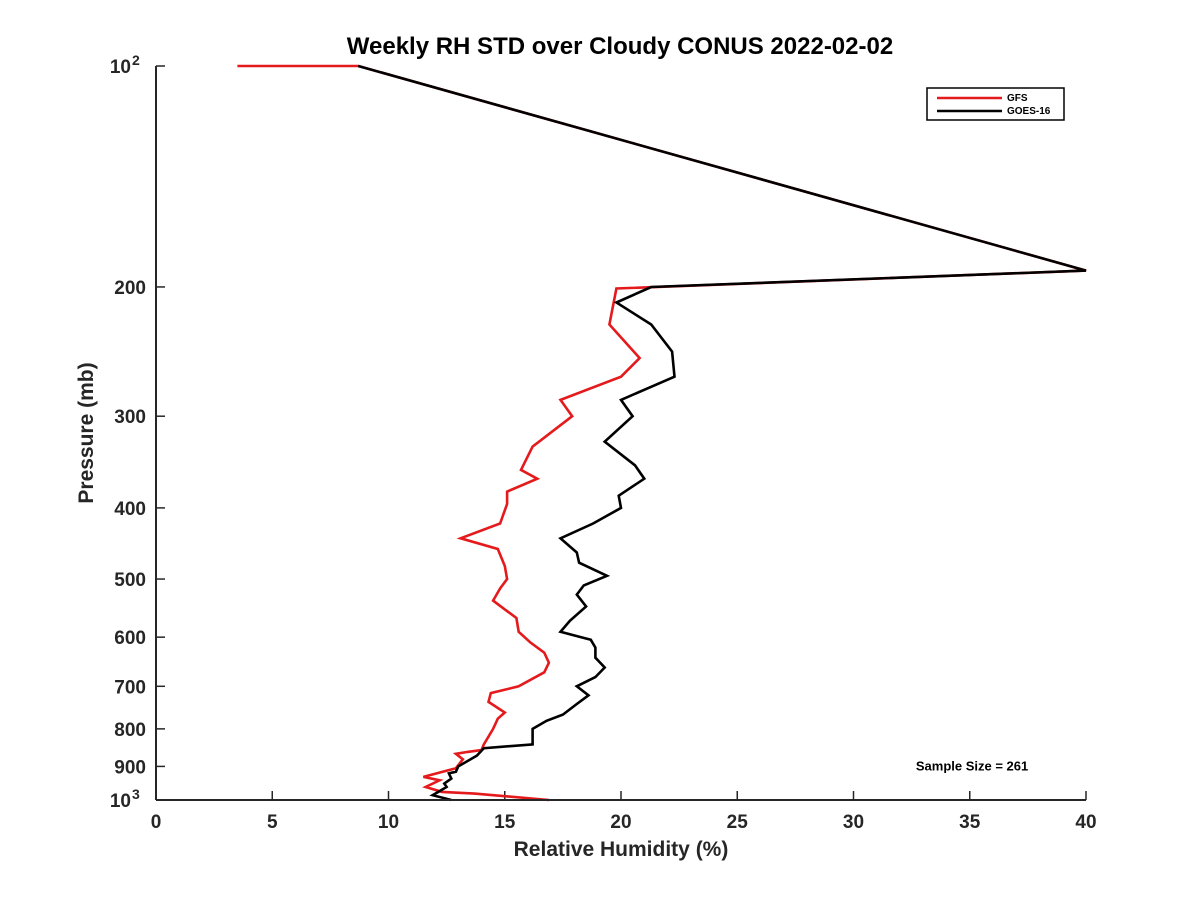 This screenshot has height=900, width=1200. What do you see at coordinates (1085, 822) in the screenshot?
I see `x-tick-label: 40` at bounding box center [1085, 822].